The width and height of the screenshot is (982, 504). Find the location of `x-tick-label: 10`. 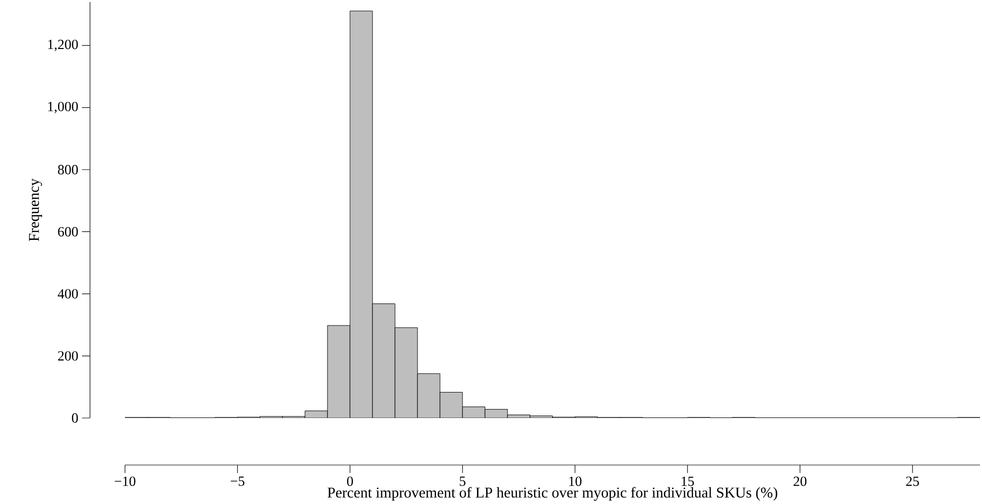

x-tick-label: 10 is located at coordinates (575, 481).